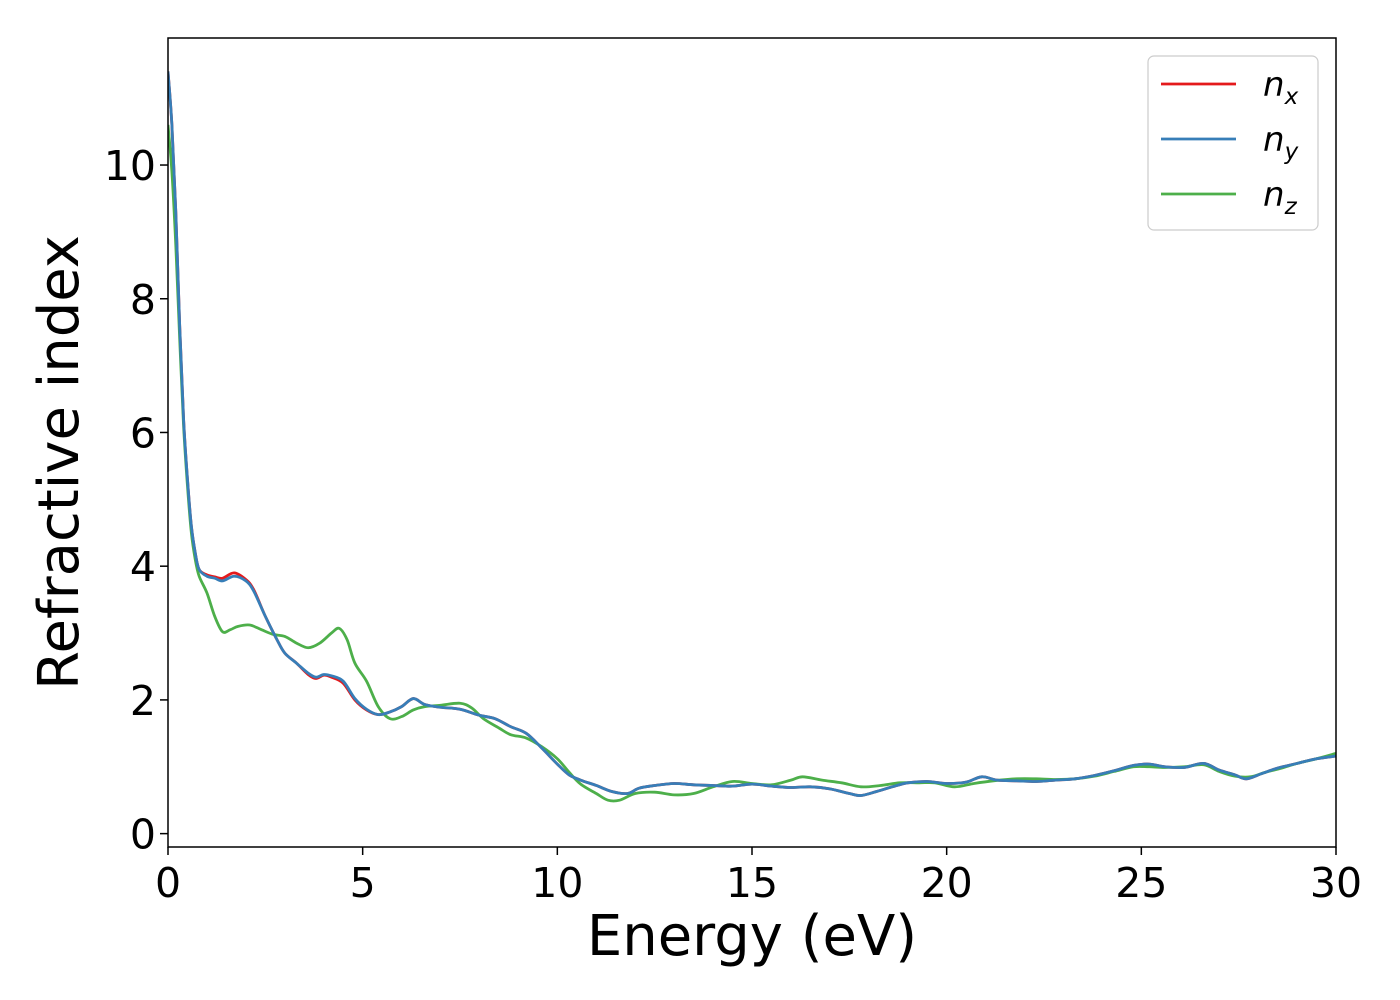 The image size is (1400, 1000). Describe the element at coordinates (168, 883) in the screenshot. I see `x-tick-label: 0` at that location.